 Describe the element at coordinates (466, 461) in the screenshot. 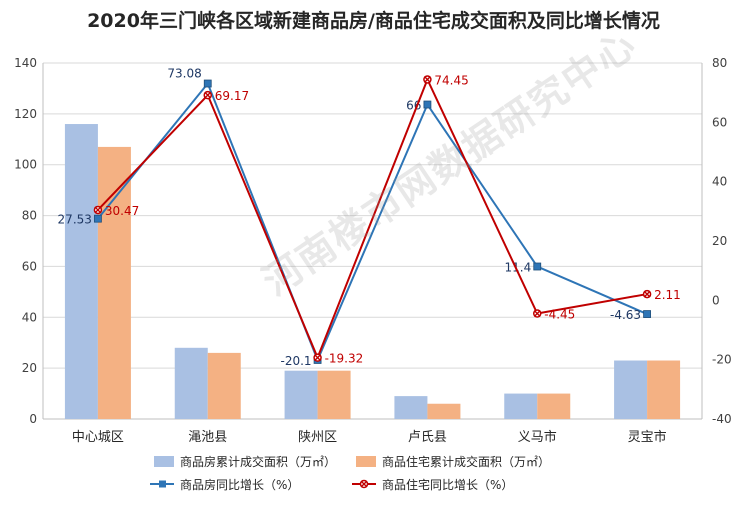

I see `legend-label: 商品住宅累计成交面积（万㎡）` at that location.